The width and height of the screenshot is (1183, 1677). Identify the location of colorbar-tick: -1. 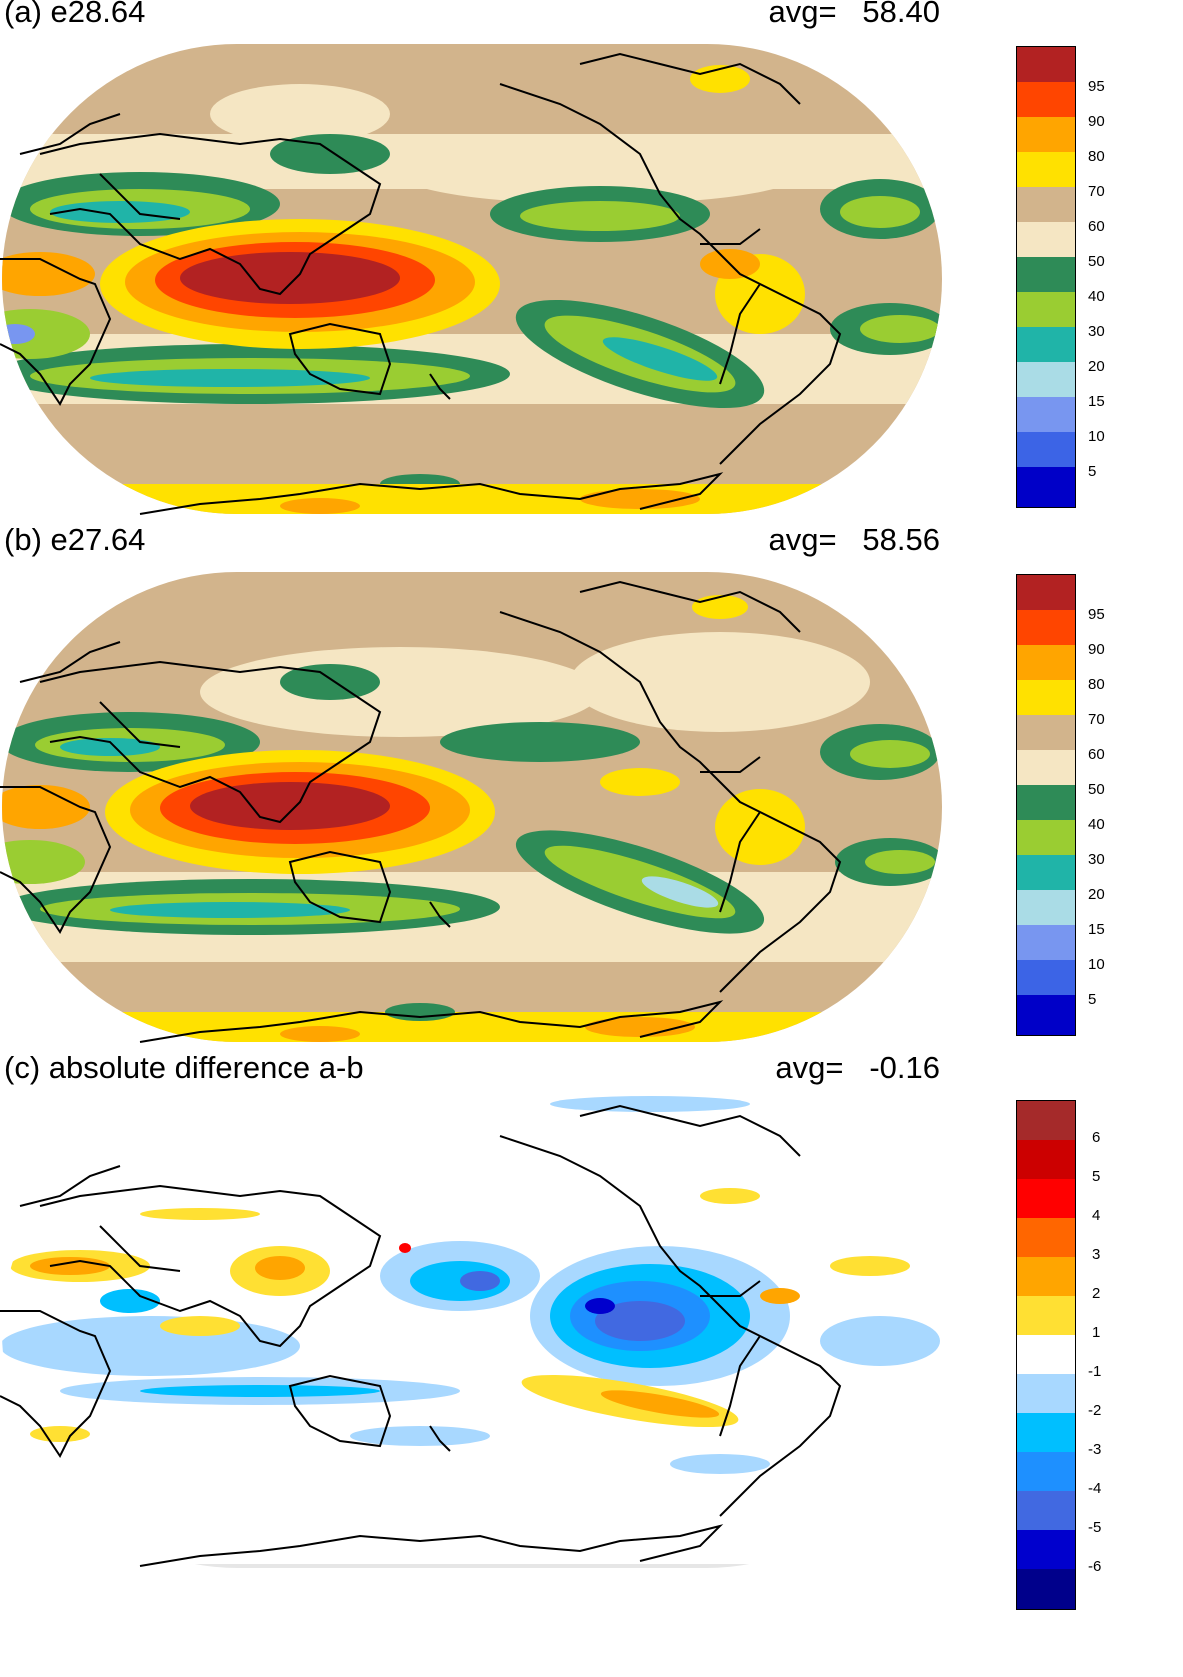
(1095, 1371).